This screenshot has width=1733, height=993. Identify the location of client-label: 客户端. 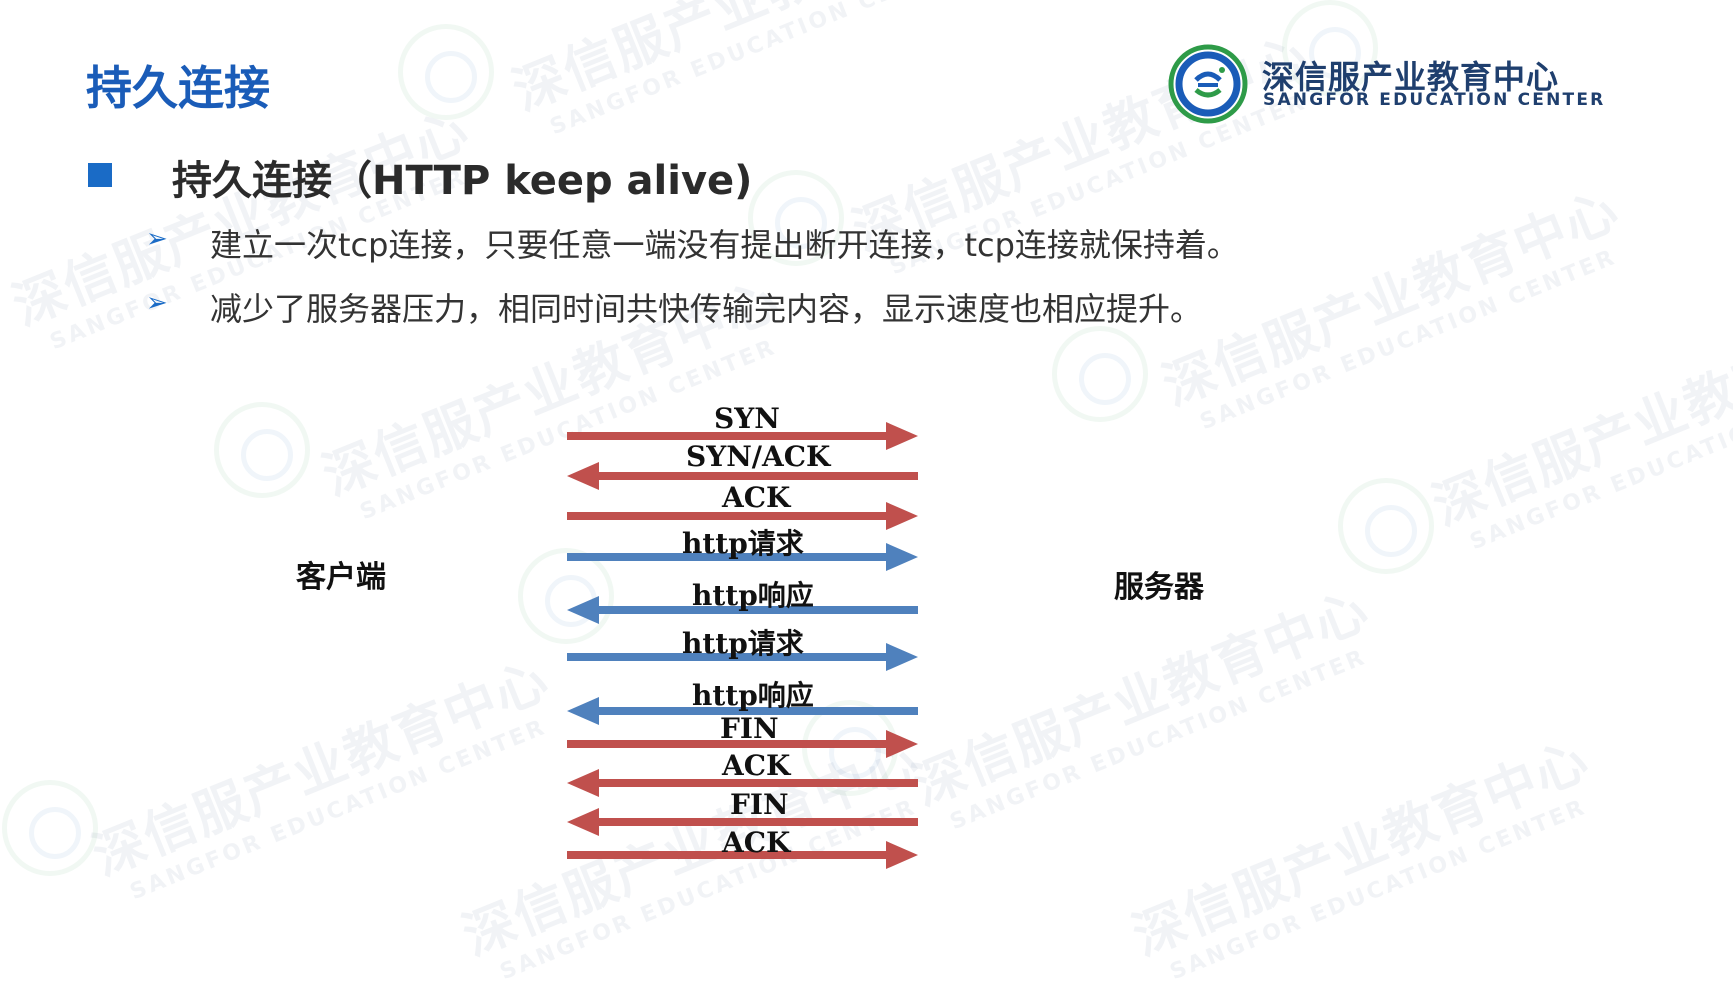
(341, 577).